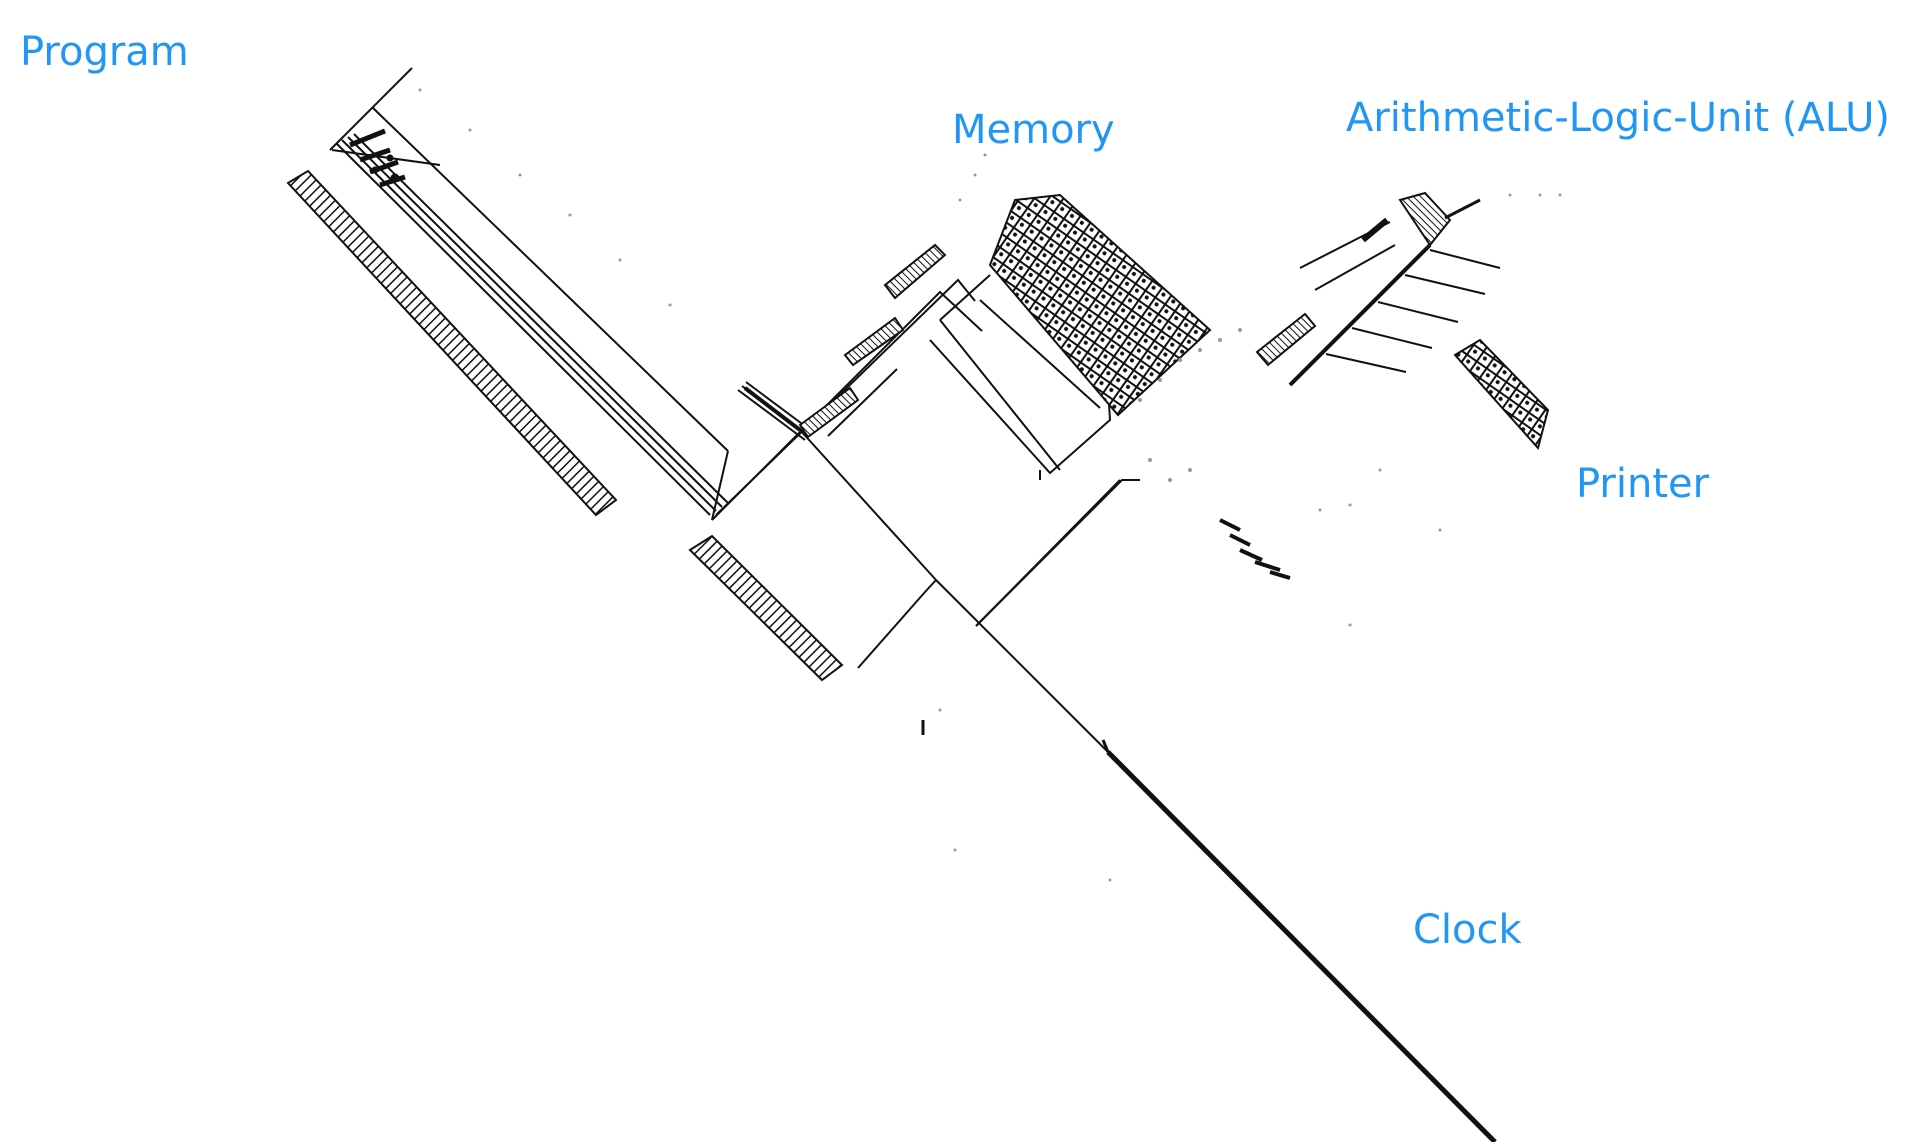 This screenshot has height=1142, width=1908. What do you see at coordinates (452, 343) in the screenshot?
I see `program-instruction-bank` at bounding box center [452, 343].